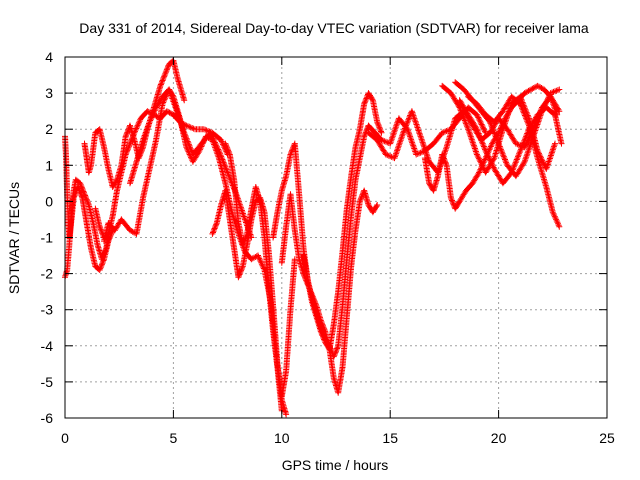 This screenshot has height=480, width=640. What do you see at coordinates (390, 438) in the screenshot?
I see `x-tick-label: 15` at bounding box center [390, 438].